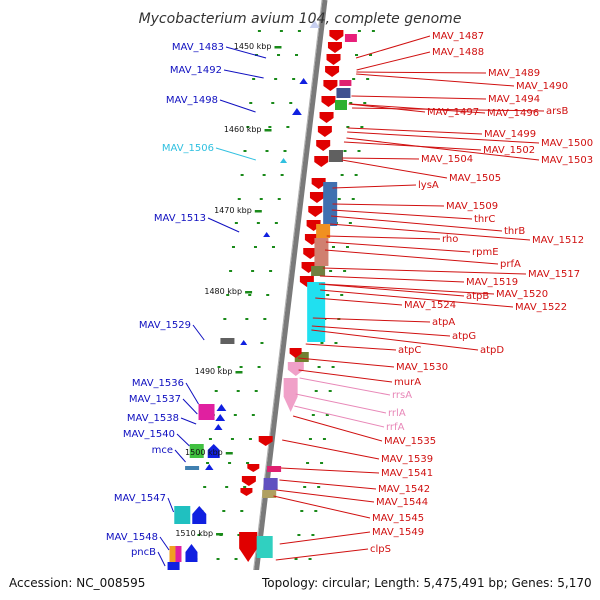 The height and width of the screenshot is (600, 600). What do you see at coordinates (410, 441) in the screenshot?
I see `gene-label-mav_1535: MAV_1535` at bounding box center [410, 441].